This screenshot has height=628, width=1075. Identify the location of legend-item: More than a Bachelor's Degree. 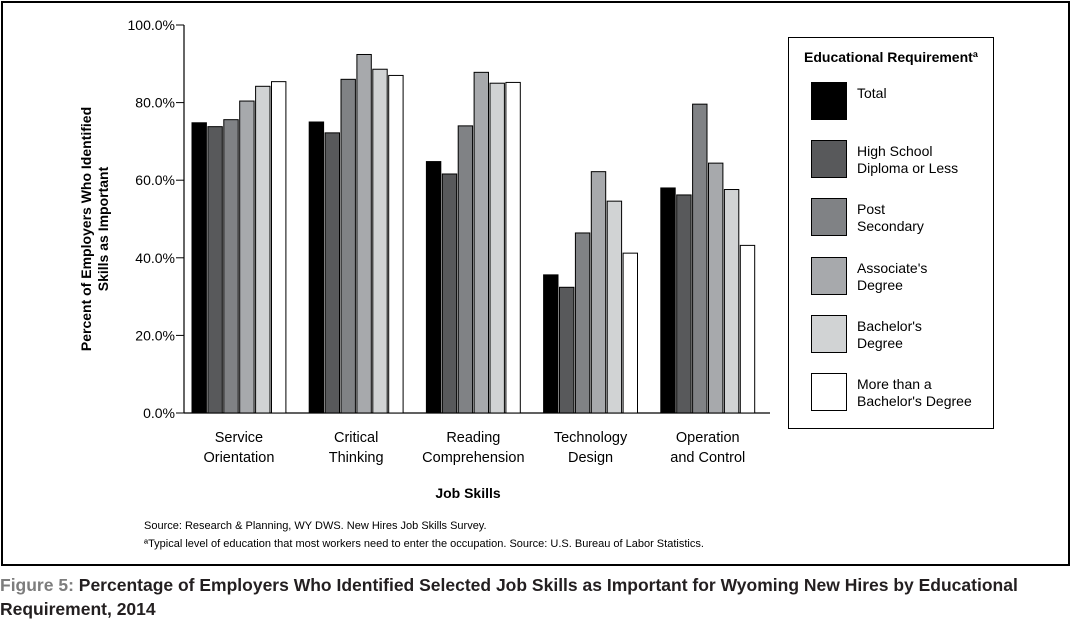
(901, 393).